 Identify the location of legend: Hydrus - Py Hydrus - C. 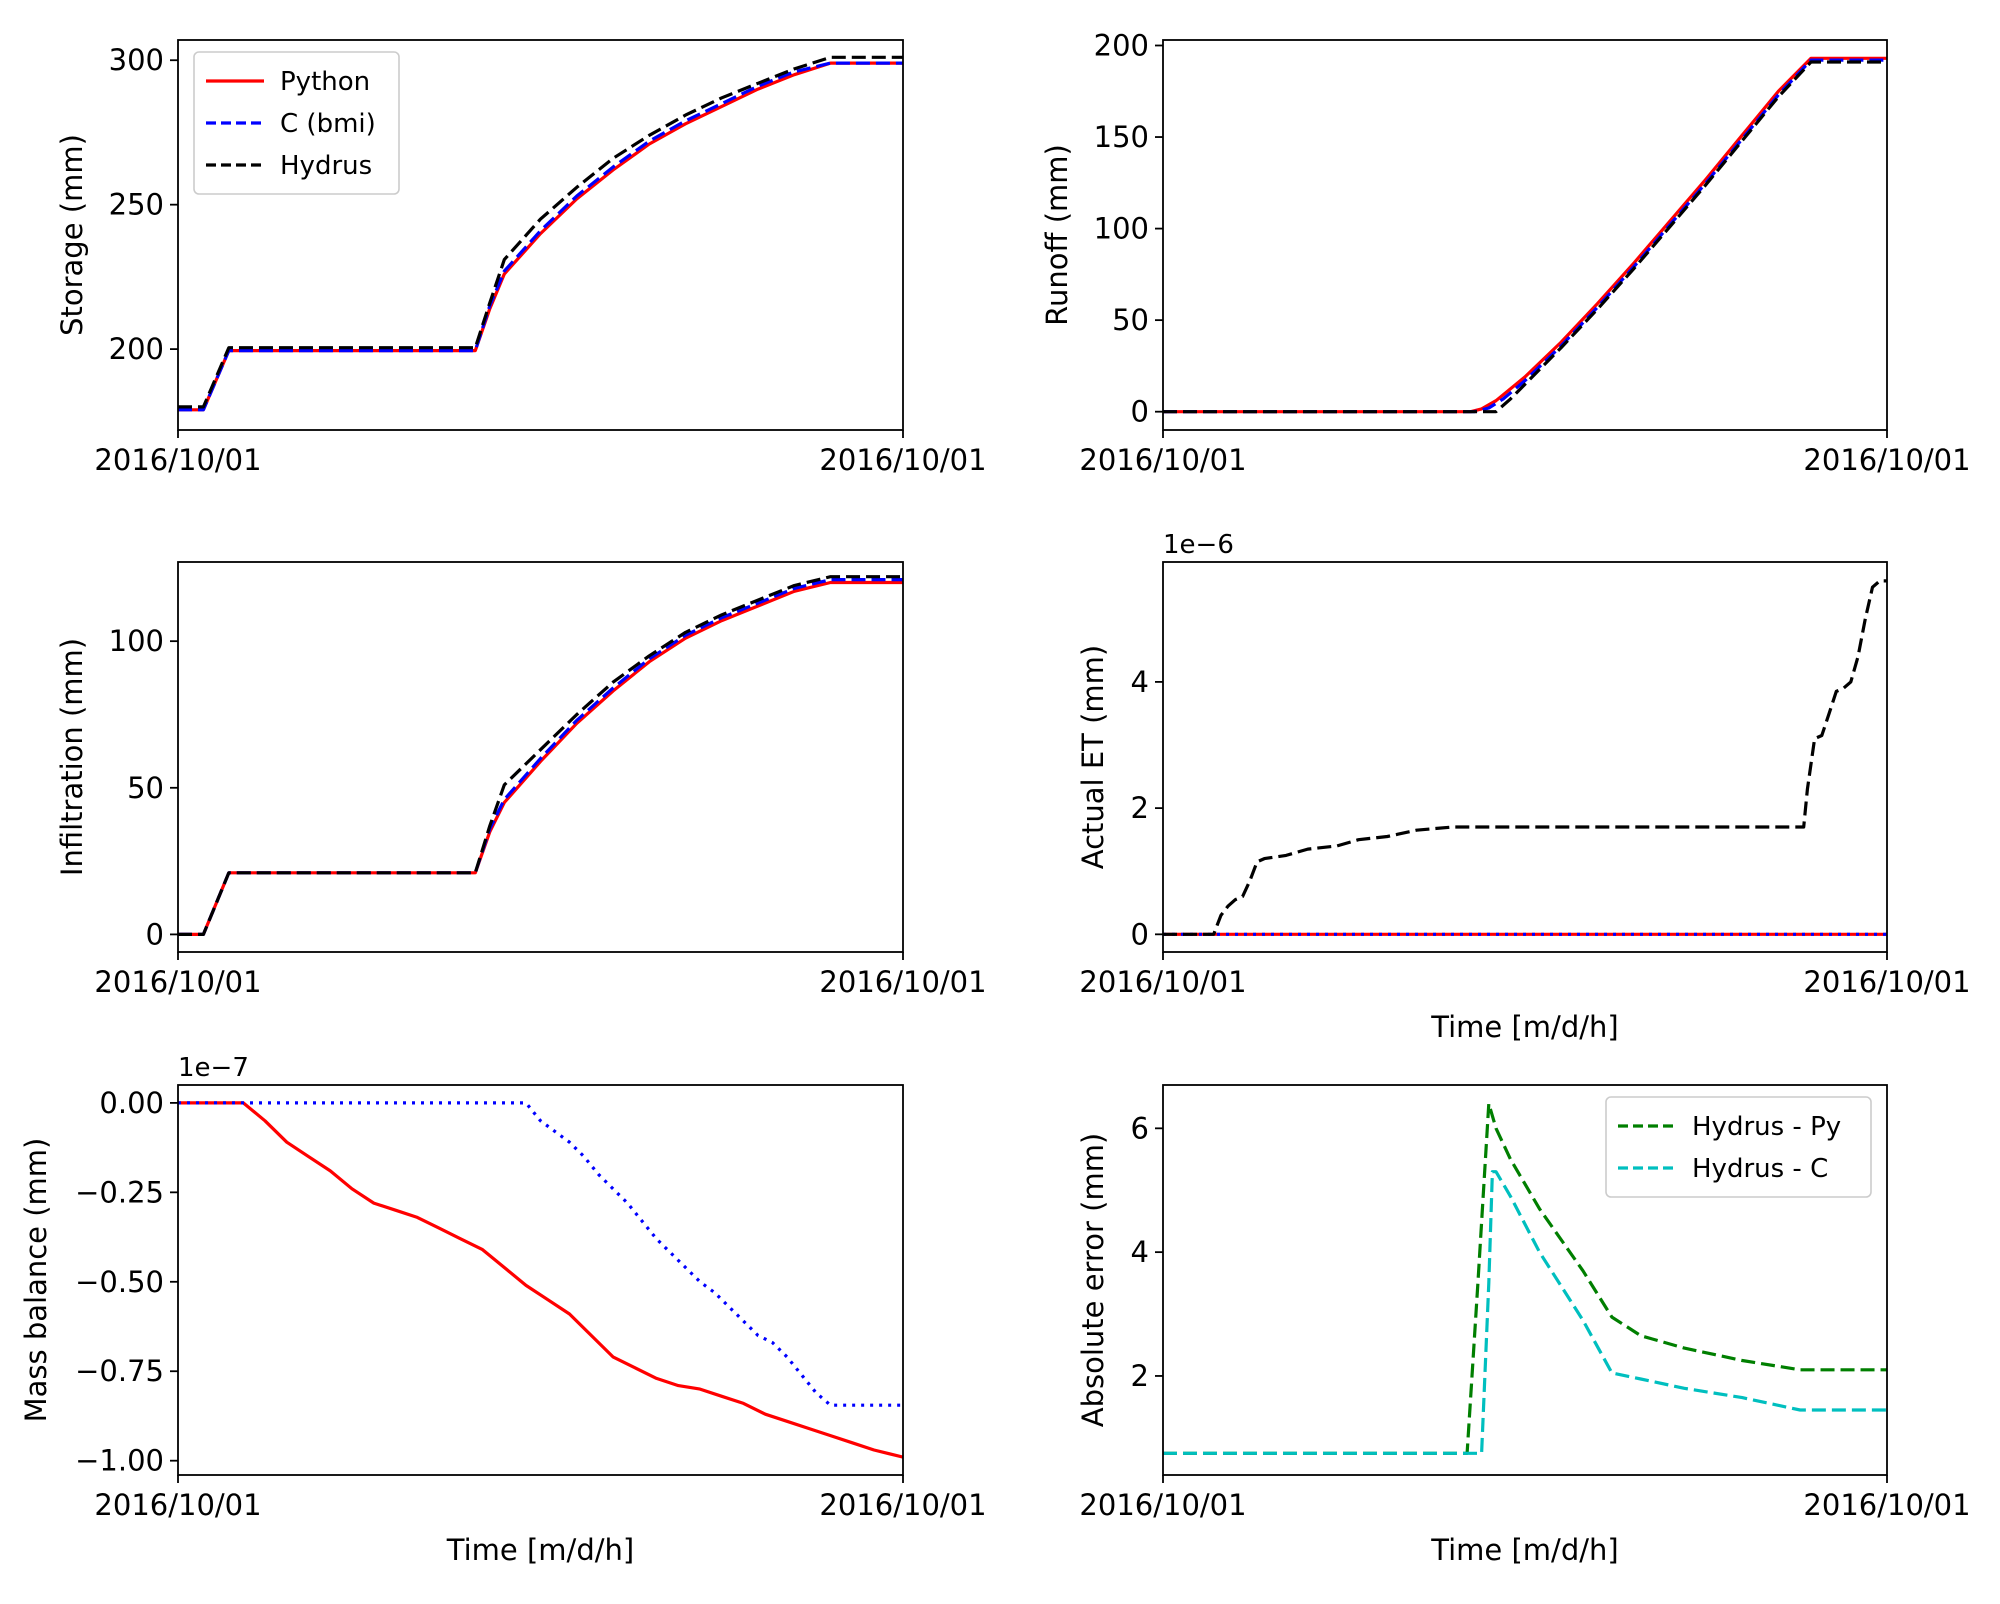
(1738, 1147).